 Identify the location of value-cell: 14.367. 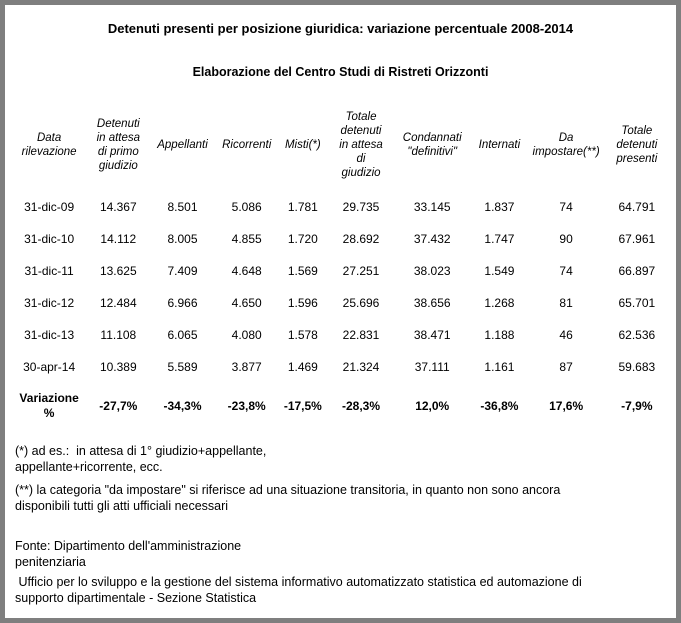
(118, 207).